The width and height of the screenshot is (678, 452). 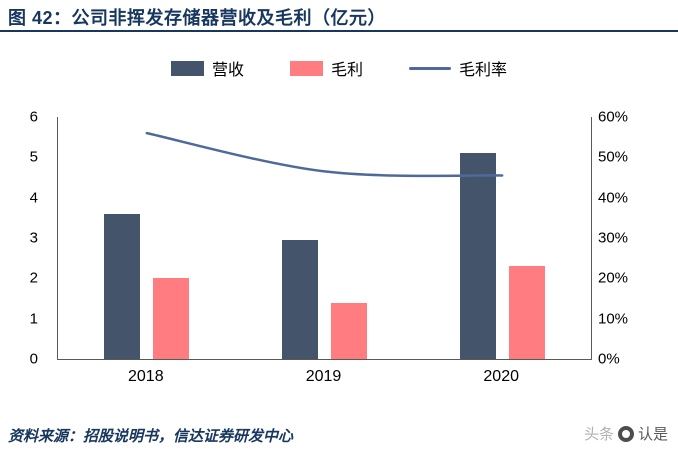 I want to click on right-axis-tick: 10%, so click(x=613, y=319).